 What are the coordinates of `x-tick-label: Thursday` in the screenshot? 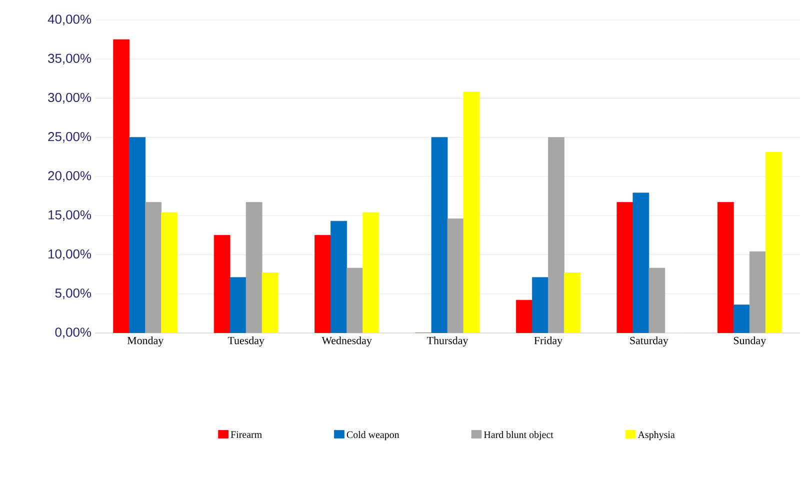 It's located at (447, 341).